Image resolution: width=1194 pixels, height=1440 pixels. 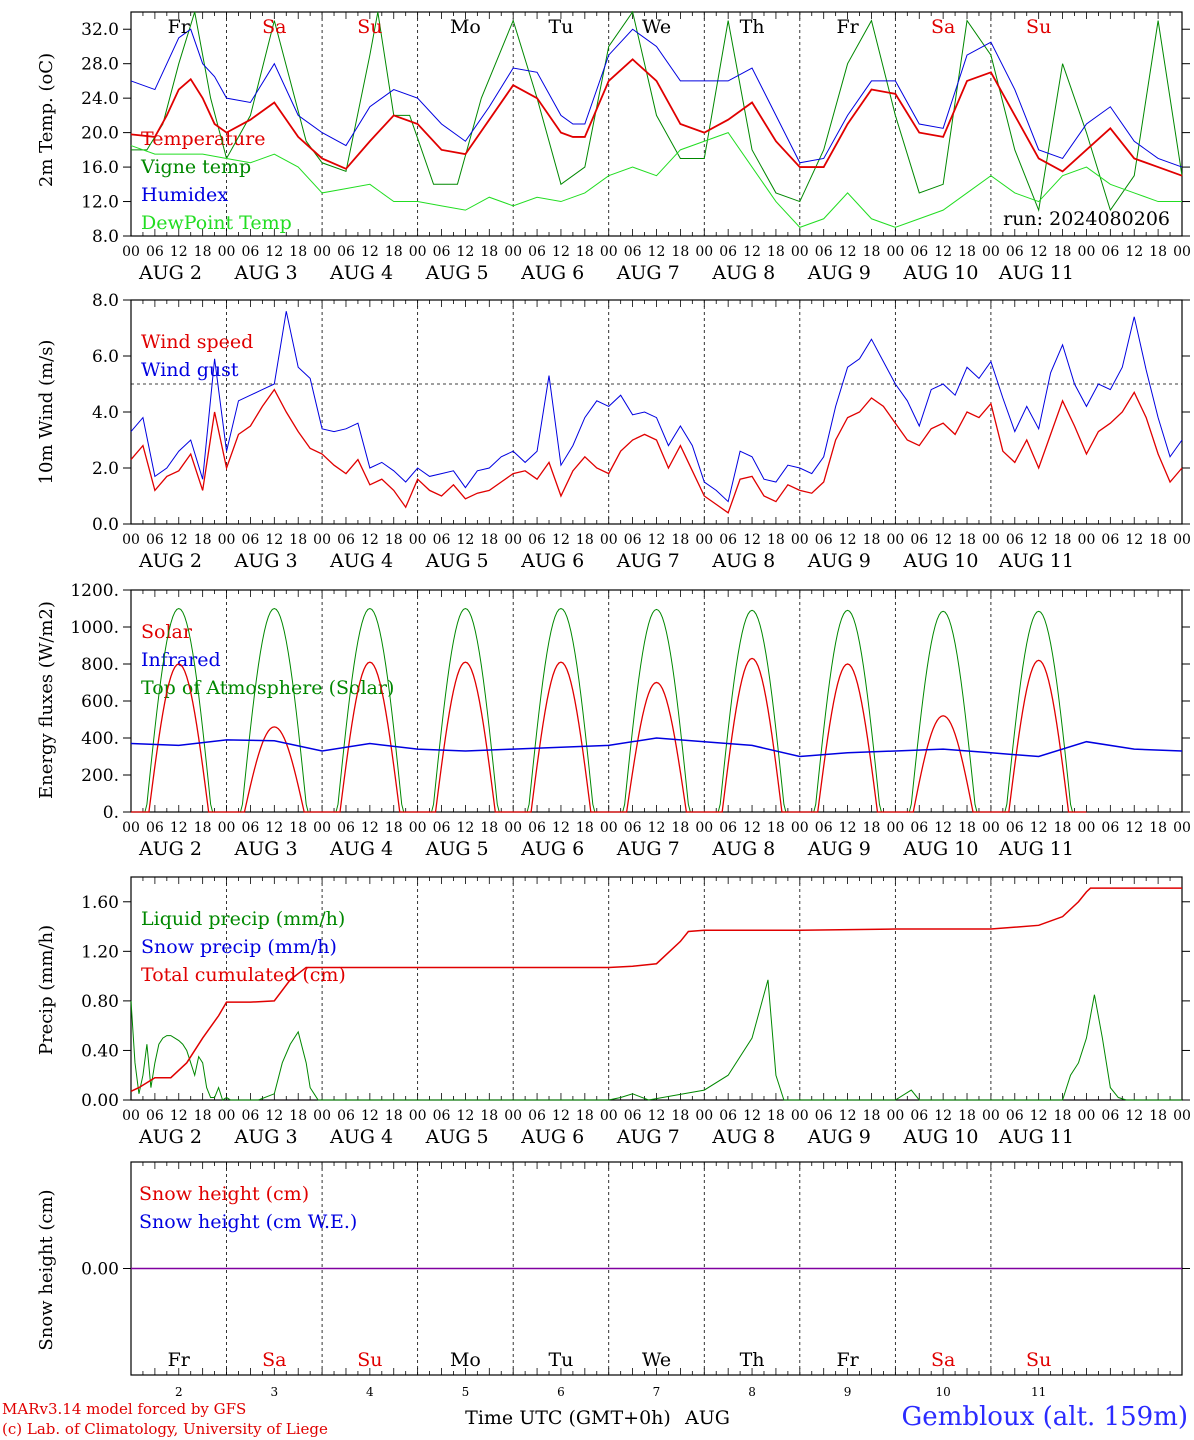 What do you see at coordinates (105, 413) in the screenshot?
I see `y-tick-label: 4.0` at bounding box center [105, 413].